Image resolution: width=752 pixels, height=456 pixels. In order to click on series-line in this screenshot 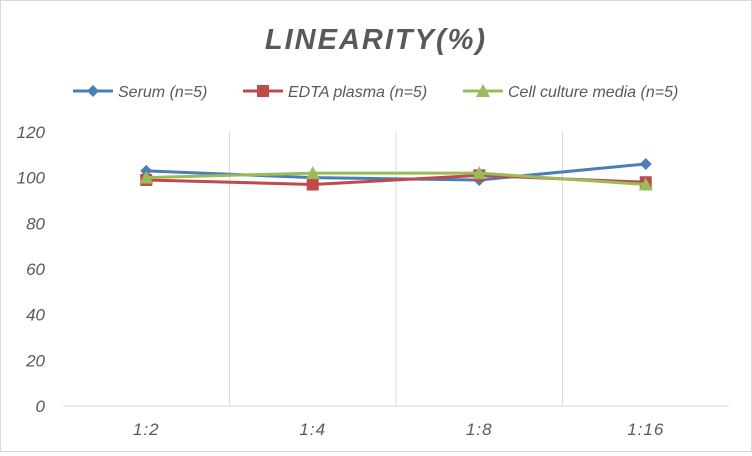, I will do `click(396, 179)`.